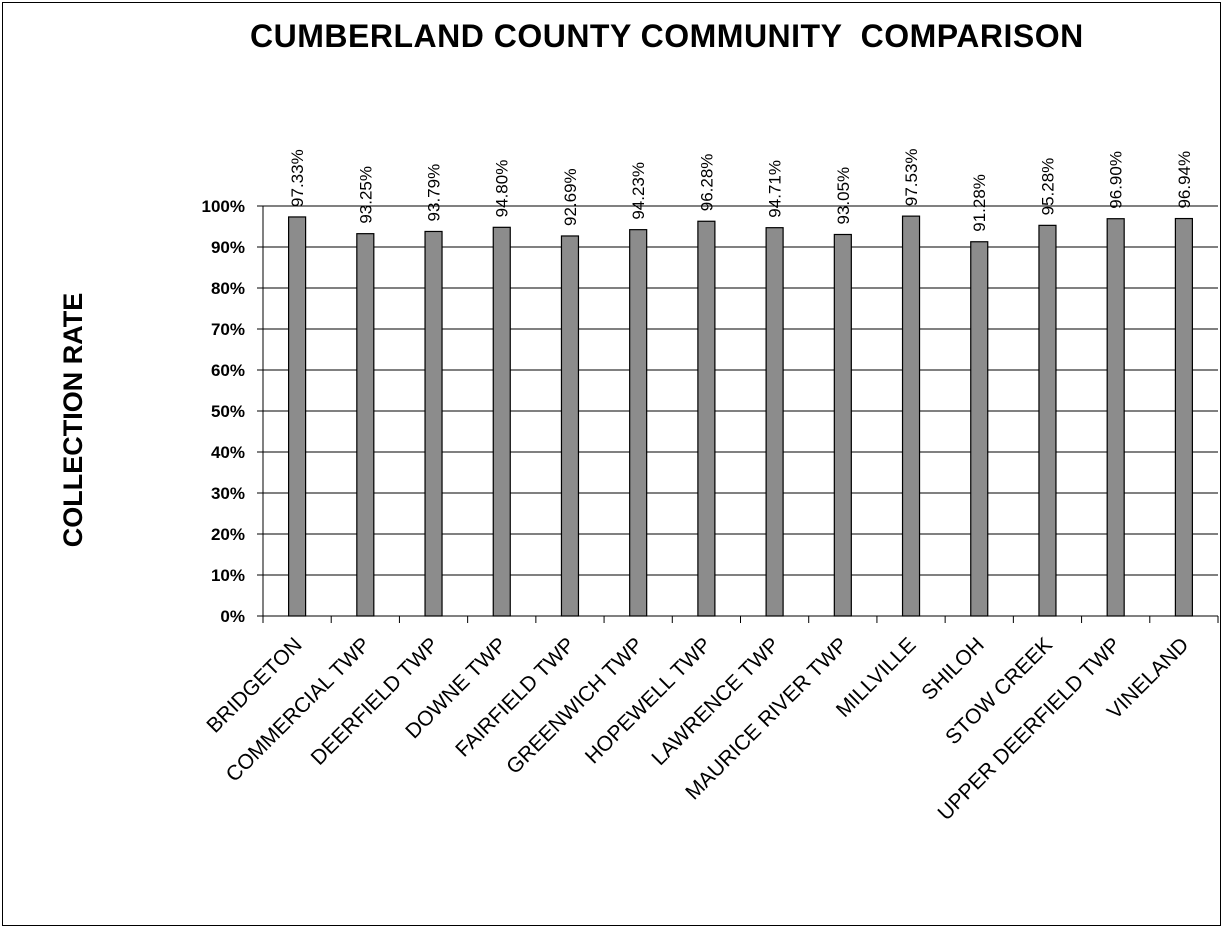 The image size is (1225, 930). I want to click on y-tick-label: 10%, so click(228, 575).